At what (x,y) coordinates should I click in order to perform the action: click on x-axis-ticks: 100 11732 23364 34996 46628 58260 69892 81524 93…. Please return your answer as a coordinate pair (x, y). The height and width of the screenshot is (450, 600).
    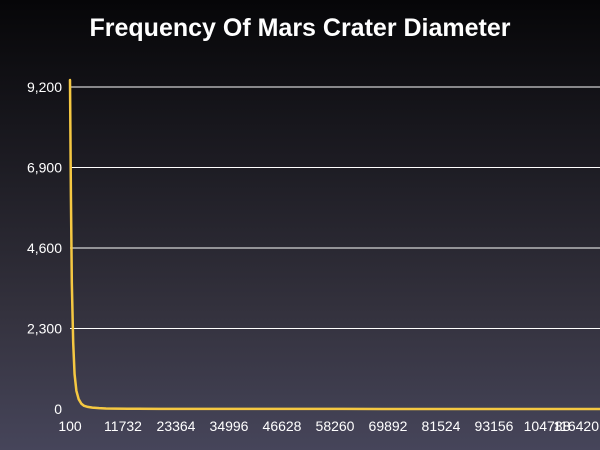
    Looking at the image, I should click on (328, 426).